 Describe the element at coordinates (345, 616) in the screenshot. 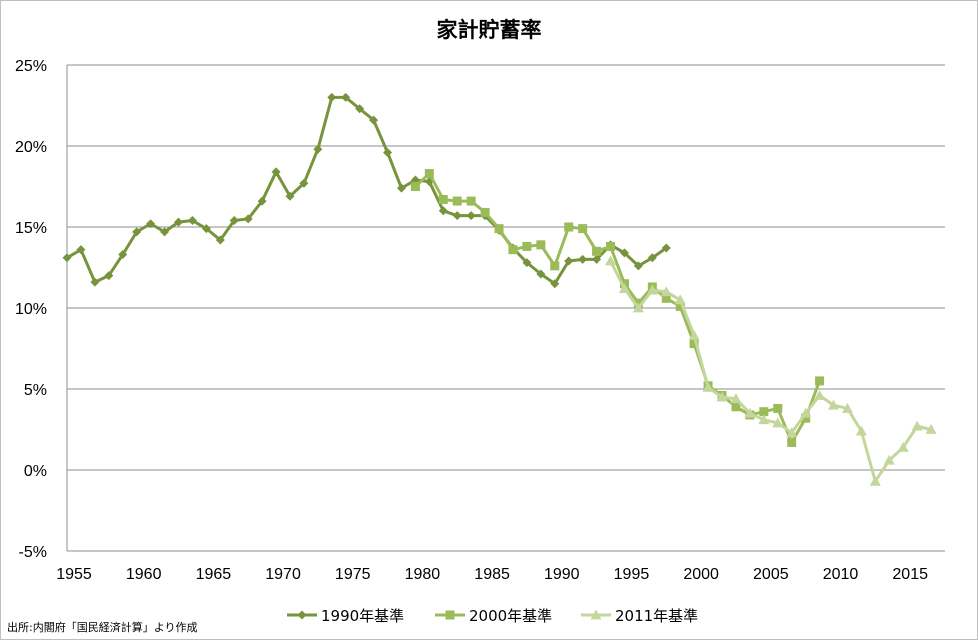

I see `legend-entry: 1990年基準` at that location.